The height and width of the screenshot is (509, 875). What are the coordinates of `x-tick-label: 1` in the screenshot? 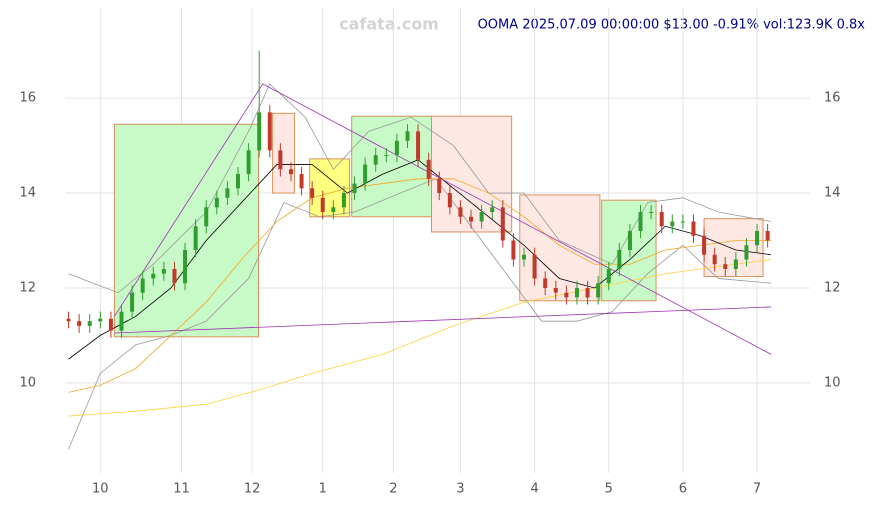 It's located at (323, 489).